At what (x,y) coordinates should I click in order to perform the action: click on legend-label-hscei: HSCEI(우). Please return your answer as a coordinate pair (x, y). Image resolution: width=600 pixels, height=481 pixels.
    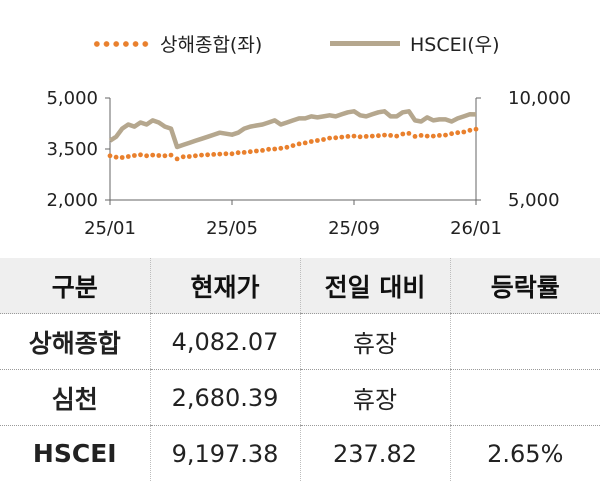
    Looking at the image, I should click on (455, 43).